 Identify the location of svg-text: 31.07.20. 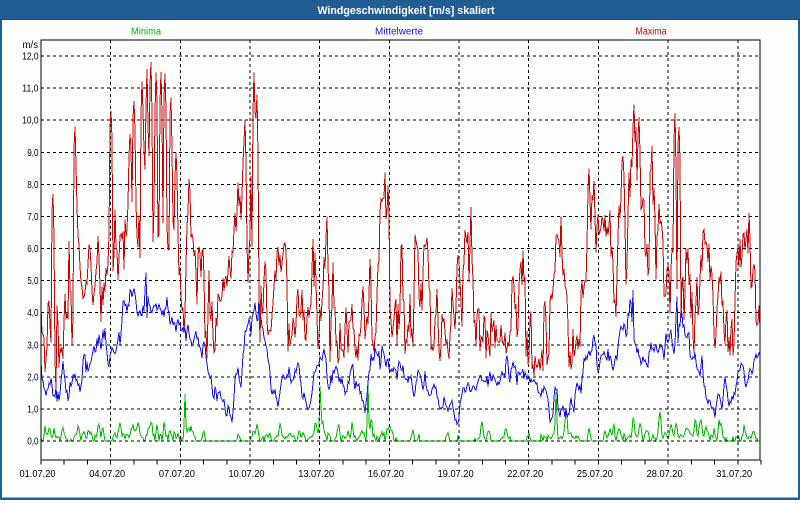
(734, 474).